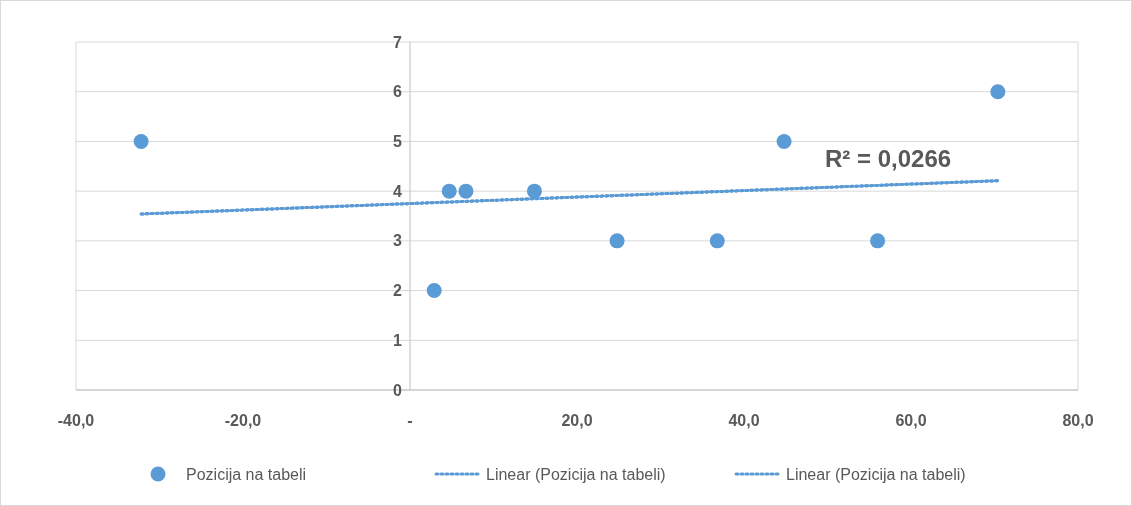 The width and height of the screenshot is (1132, 506). Describe the element at coordinates (398, 390) in the screenshot. I see `y-tick-label: 0` at that location.